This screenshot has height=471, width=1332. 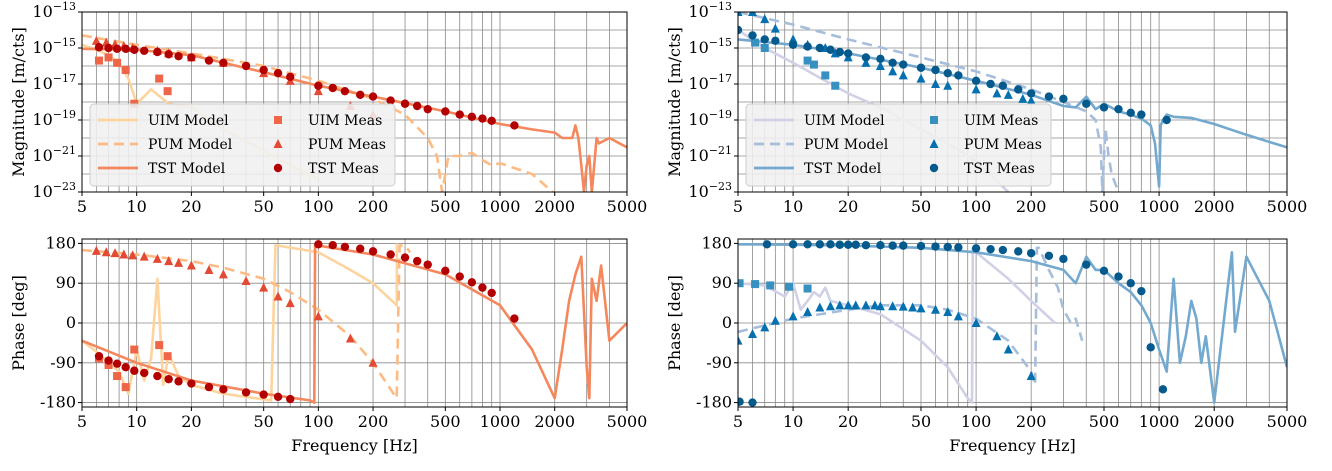 What do you see at coordinates (818, 169) in the screenshot?
I see `legend-item: TST Model` at bounding box center [818, 169].